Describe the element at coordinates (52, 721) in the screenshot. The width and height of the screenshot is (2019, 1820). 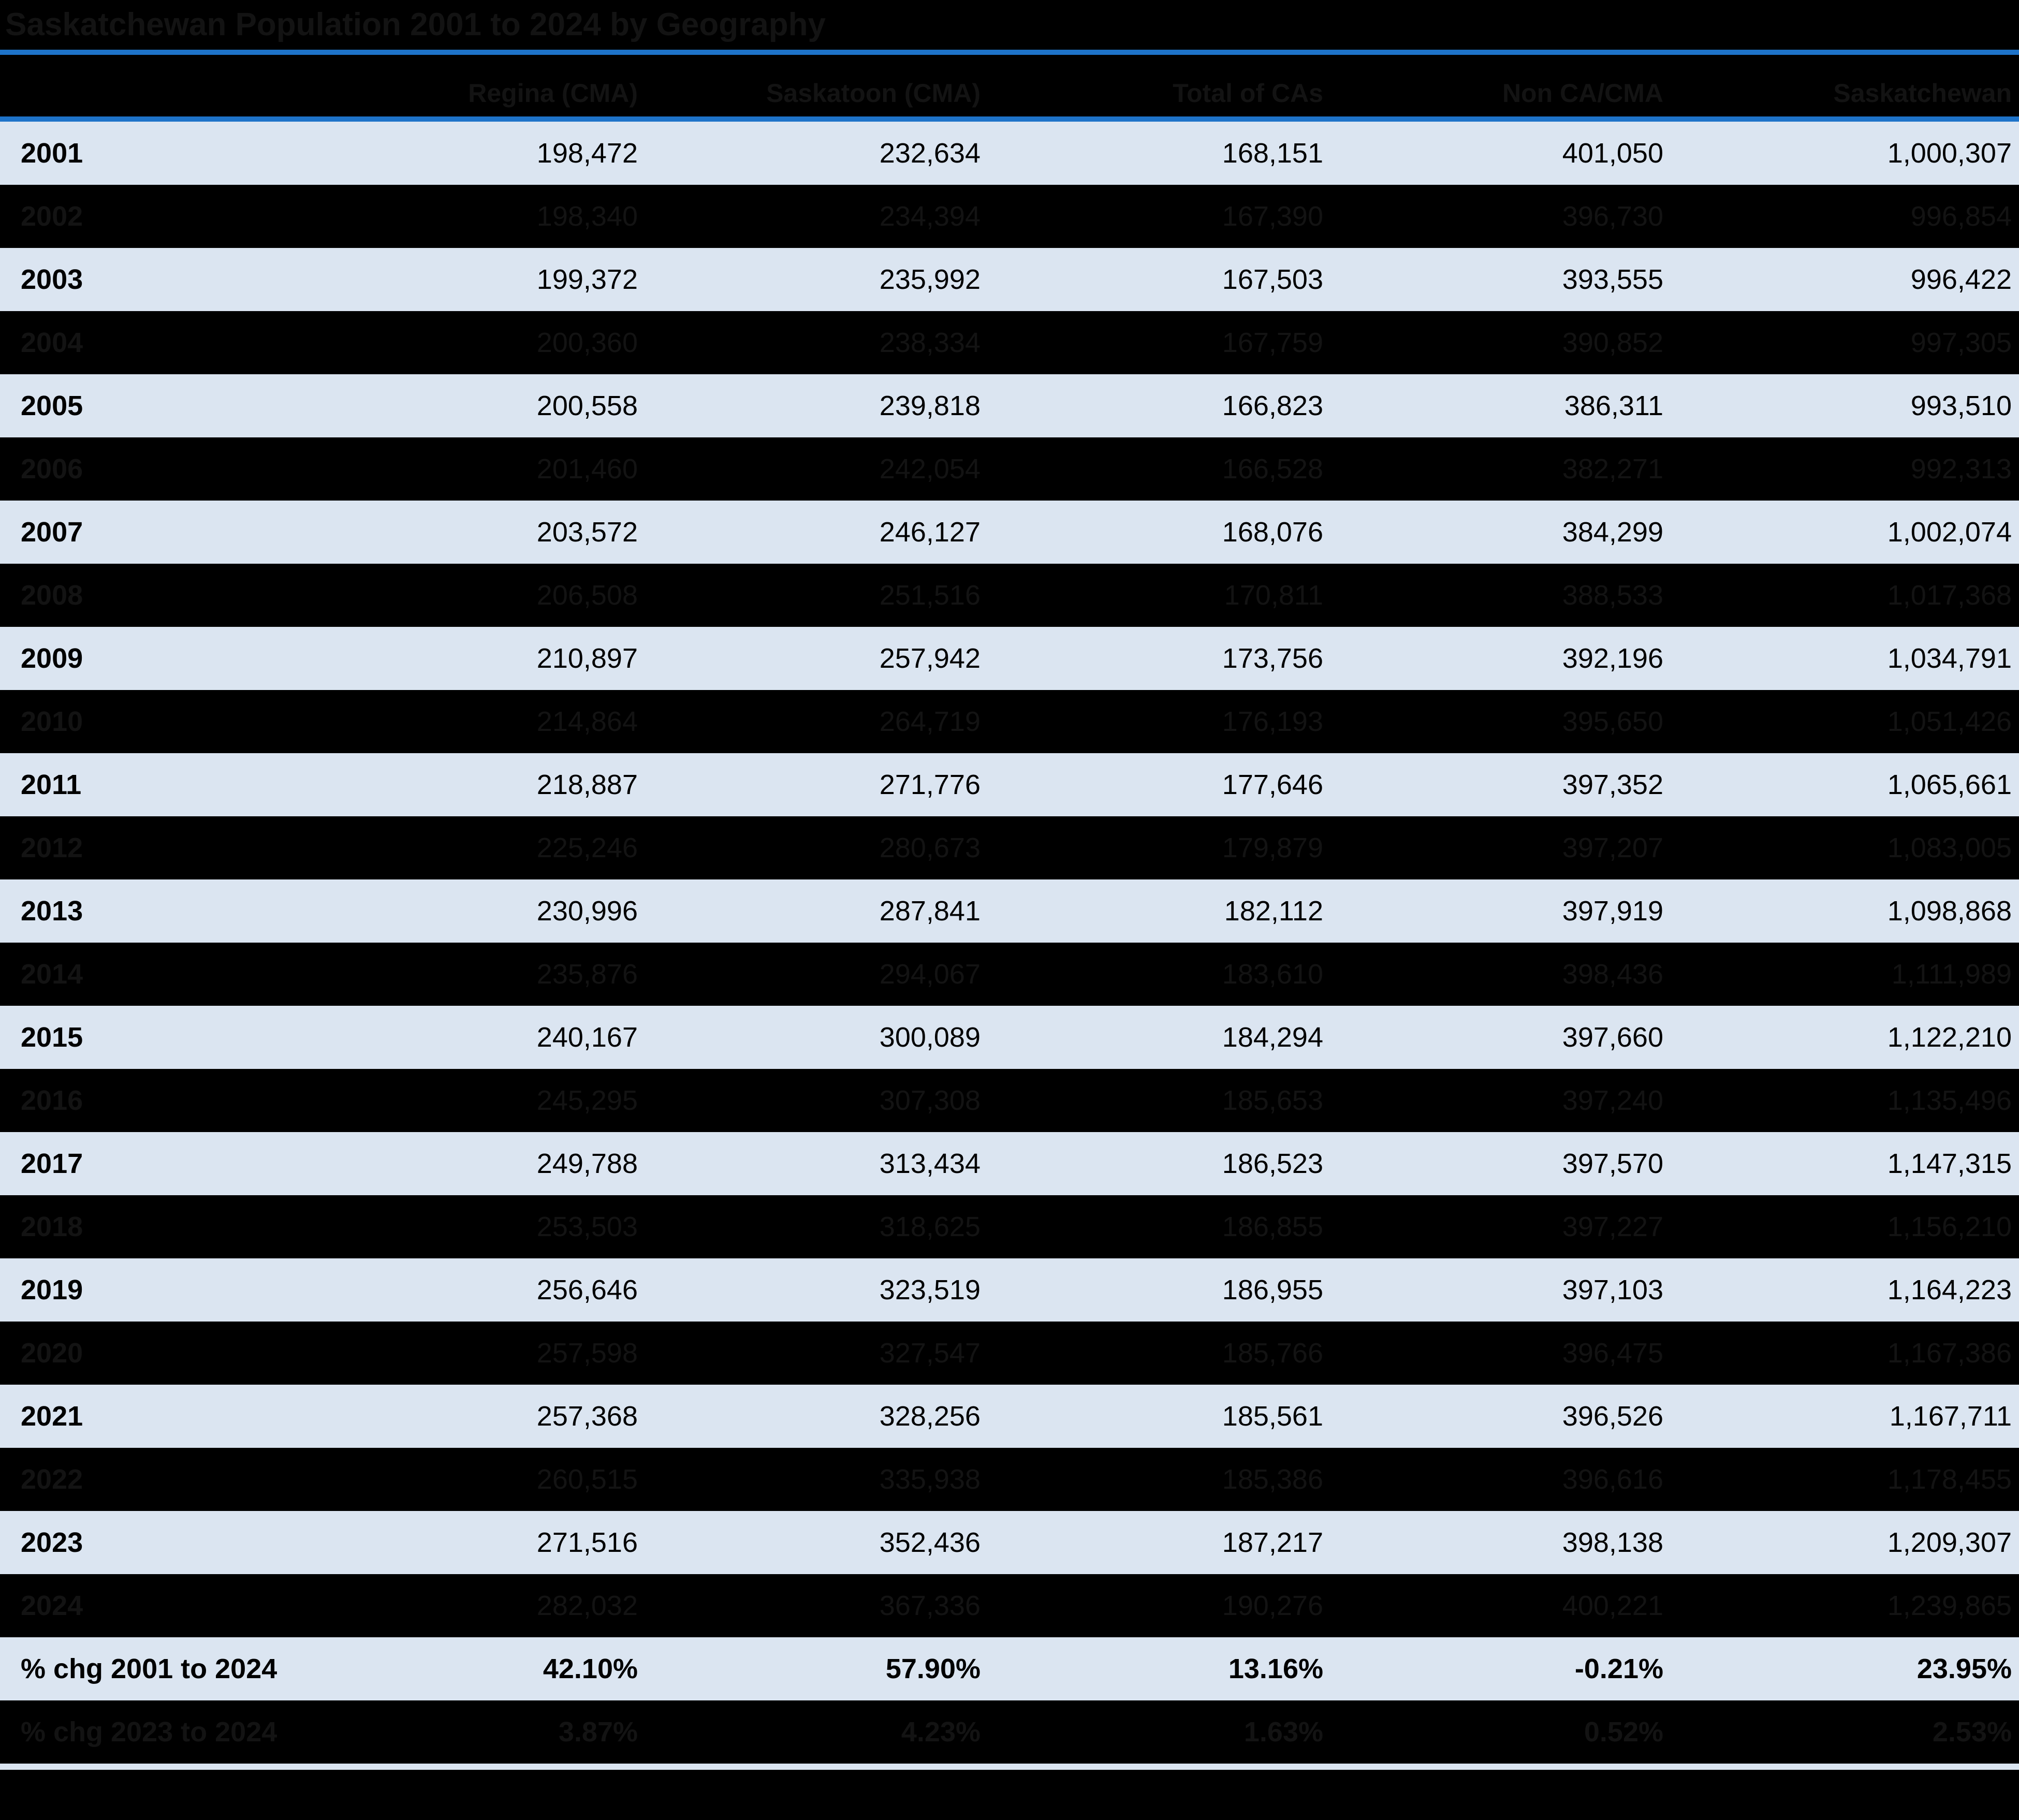
I see `row-label-cell: 2010` at that location.